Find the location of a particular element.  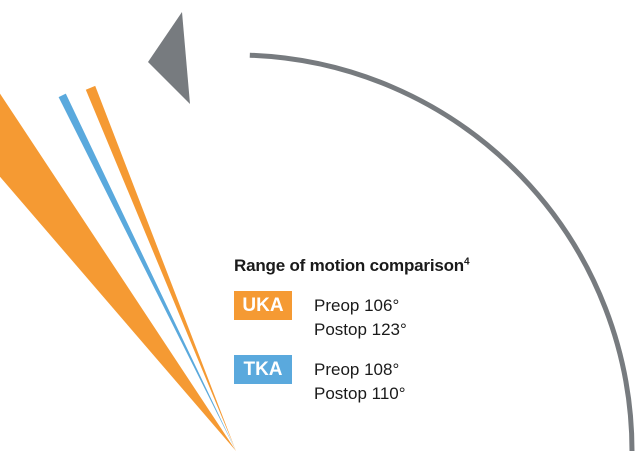

uka-preop-value: Preop 106° is located at coordinates (357, 305).